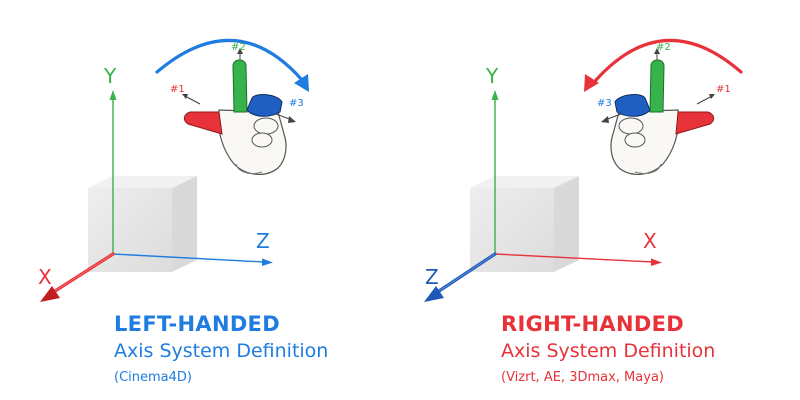  What do you see at coordinates (110, 159) in the screenshot?
I see `left-y-axis: Y` at bounding box center [110, 159].